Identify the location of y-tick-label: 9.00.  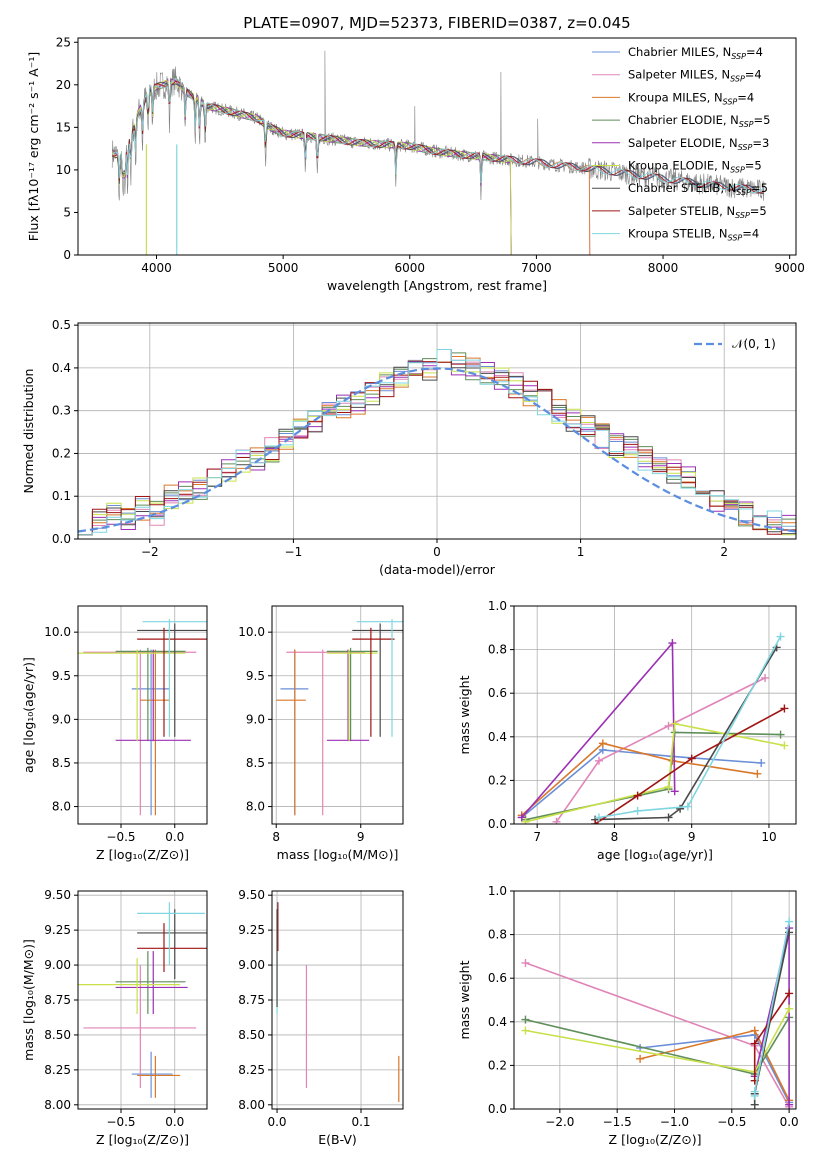
(251, 965).